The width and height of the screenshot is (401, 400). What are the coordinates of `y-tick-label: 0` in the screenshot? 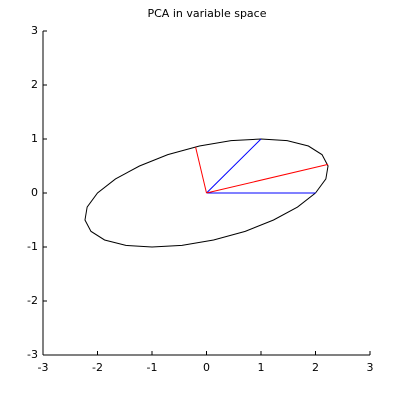 It's located at (34, 192).